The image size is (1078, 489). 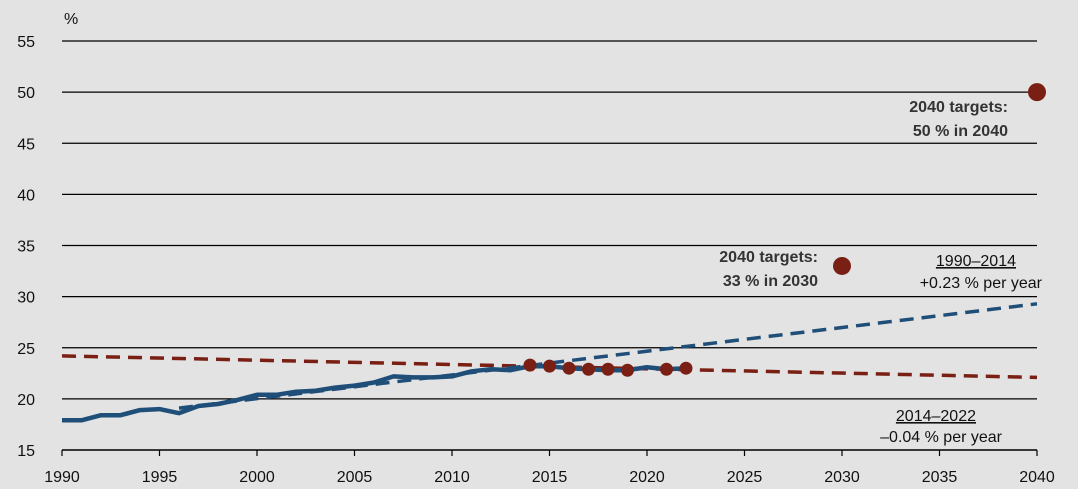 What do you see at coordinates (355, 477) in the screenshot?
I see `x-tick-label: 2005` at bounding box center [355, 477].